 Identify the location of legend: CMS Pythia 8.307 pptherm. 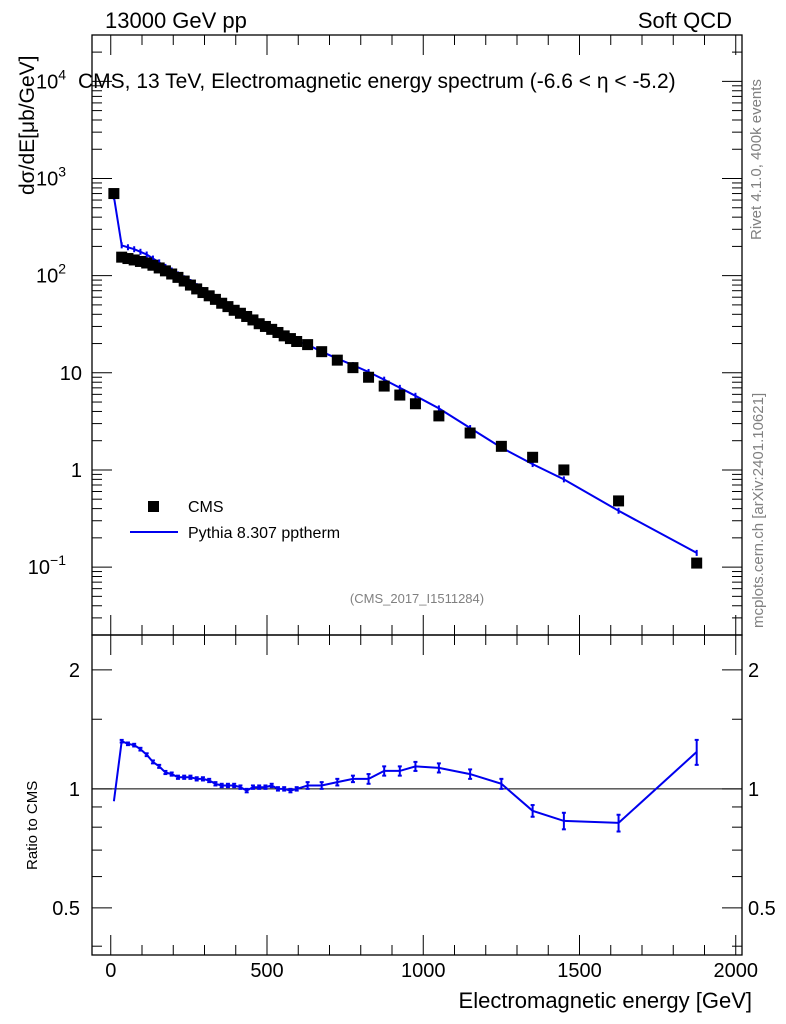
(235, 520).